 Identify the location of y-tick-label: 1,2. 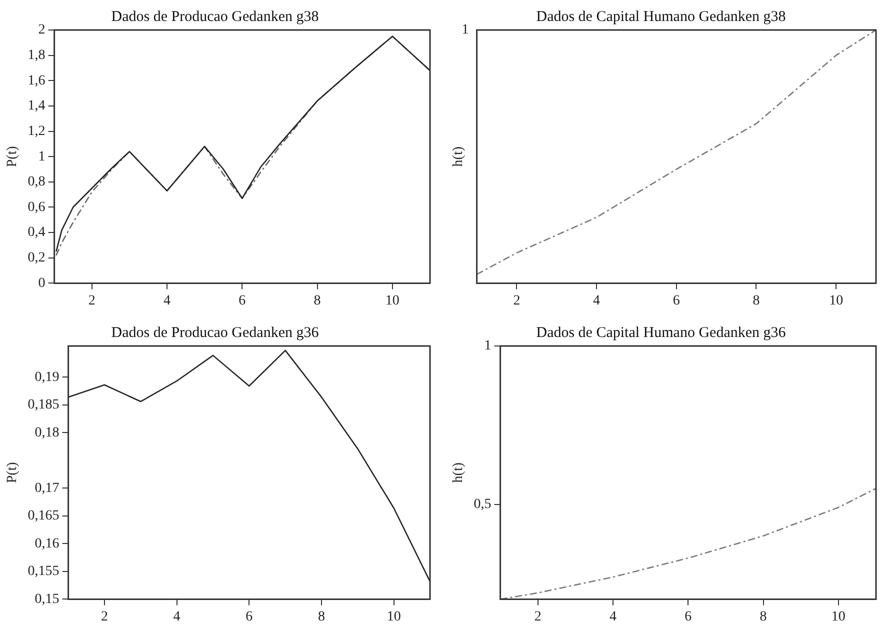
(37, 131).